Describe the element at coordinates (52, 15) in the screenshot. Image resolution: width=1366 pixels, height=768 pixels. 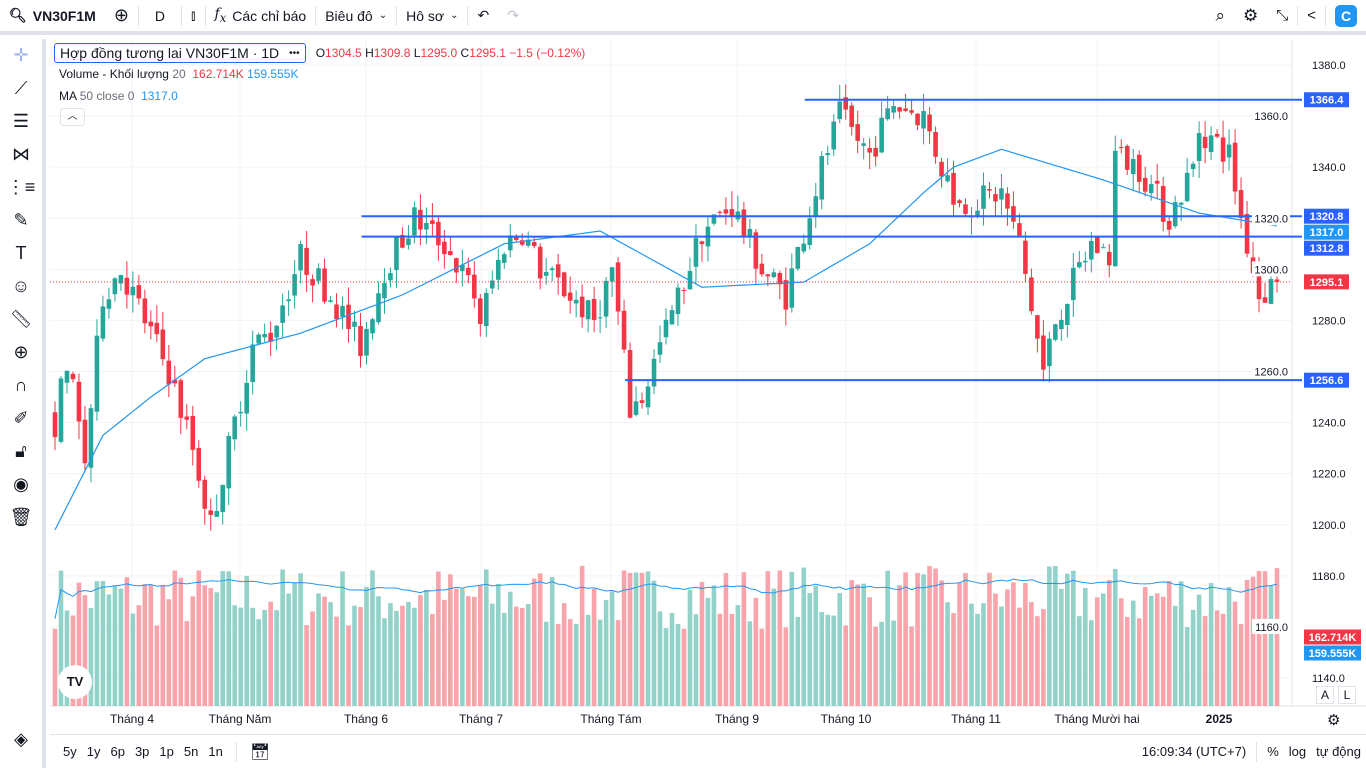
I see `symbol-search: 🔍︎ VN30F1M` at that location.